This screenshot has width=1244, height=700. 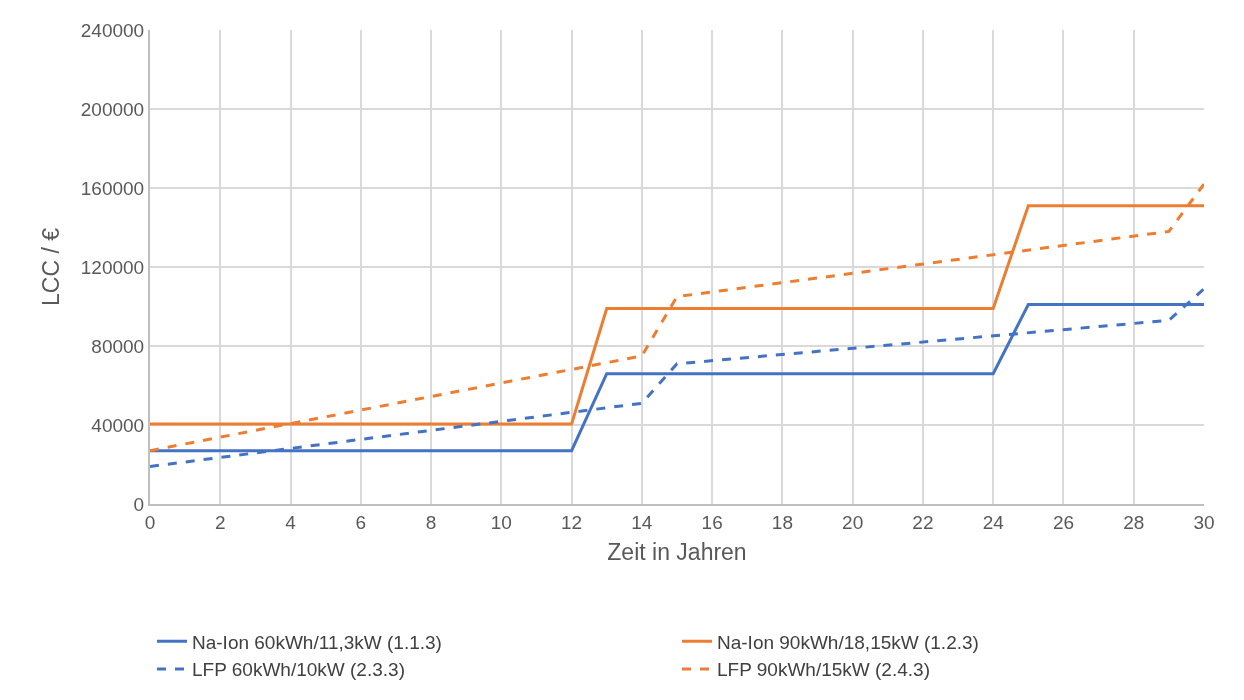 What do you see at coordinates (298, 670) in the screenshot?
I see `legend-label: LFP 60kWh/10kW (2.3.3)` at bounding box center [298, 670].